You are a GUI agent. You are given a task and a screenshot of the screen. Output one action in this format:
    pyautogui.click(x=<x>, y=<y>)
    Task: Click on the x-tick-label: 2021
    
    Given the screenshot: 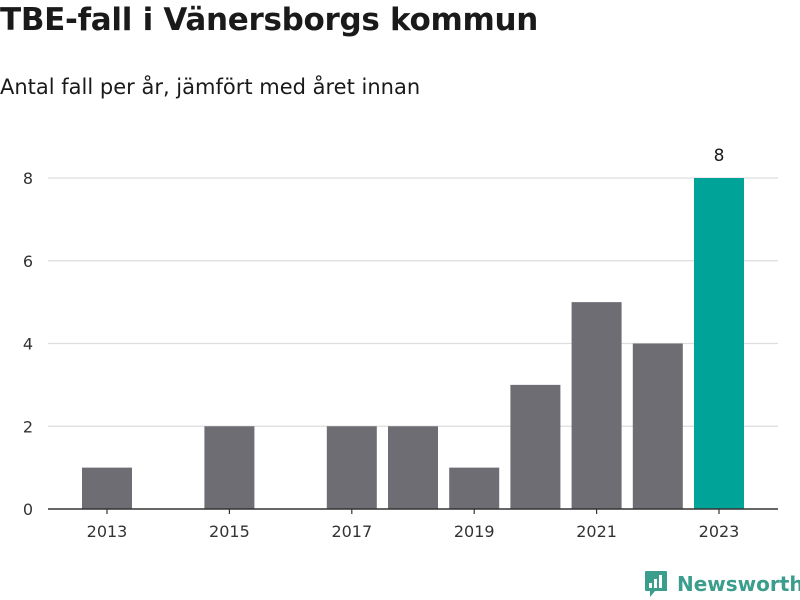 What is the action you would take?
    pyautogui.click(x=596, y=531)
    